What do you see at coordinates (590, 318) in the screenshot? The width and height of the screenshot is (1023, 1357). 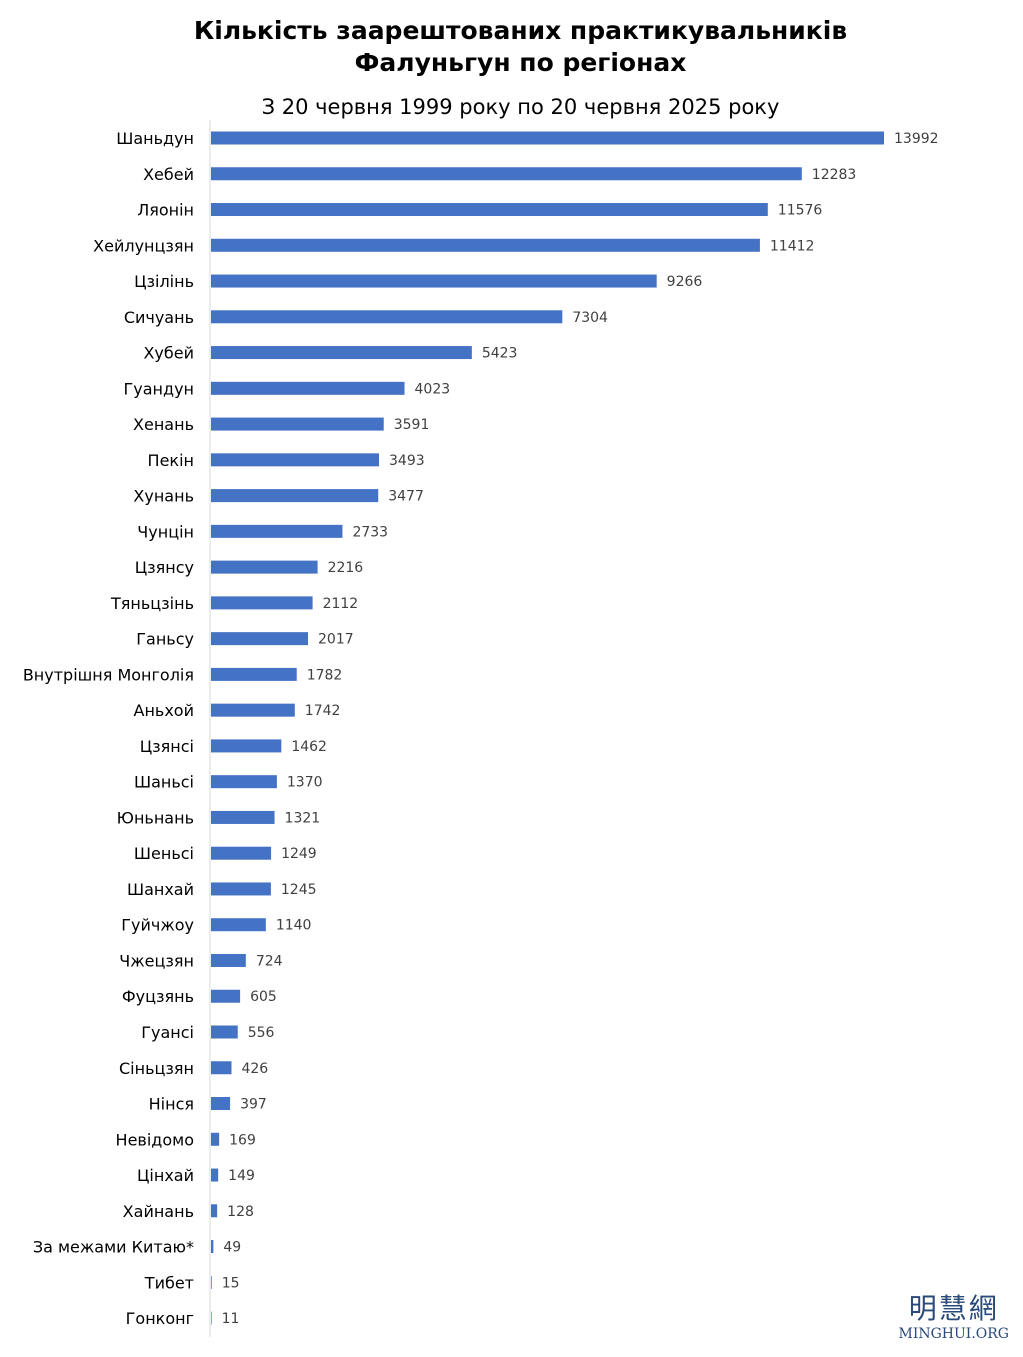 I see `data-label: 7304` at bounding box center [590, 318].